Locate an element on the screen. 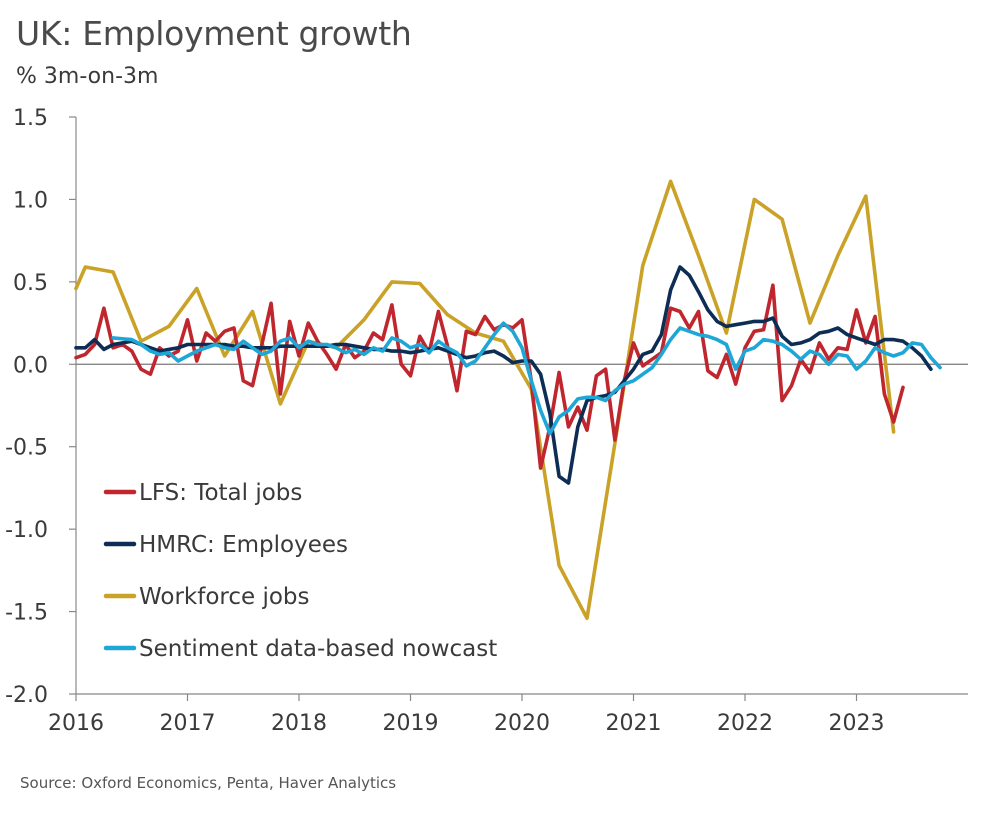 The image size is (1000, 814). x-tick-label: 2020 is located at coordinates (522, 723).